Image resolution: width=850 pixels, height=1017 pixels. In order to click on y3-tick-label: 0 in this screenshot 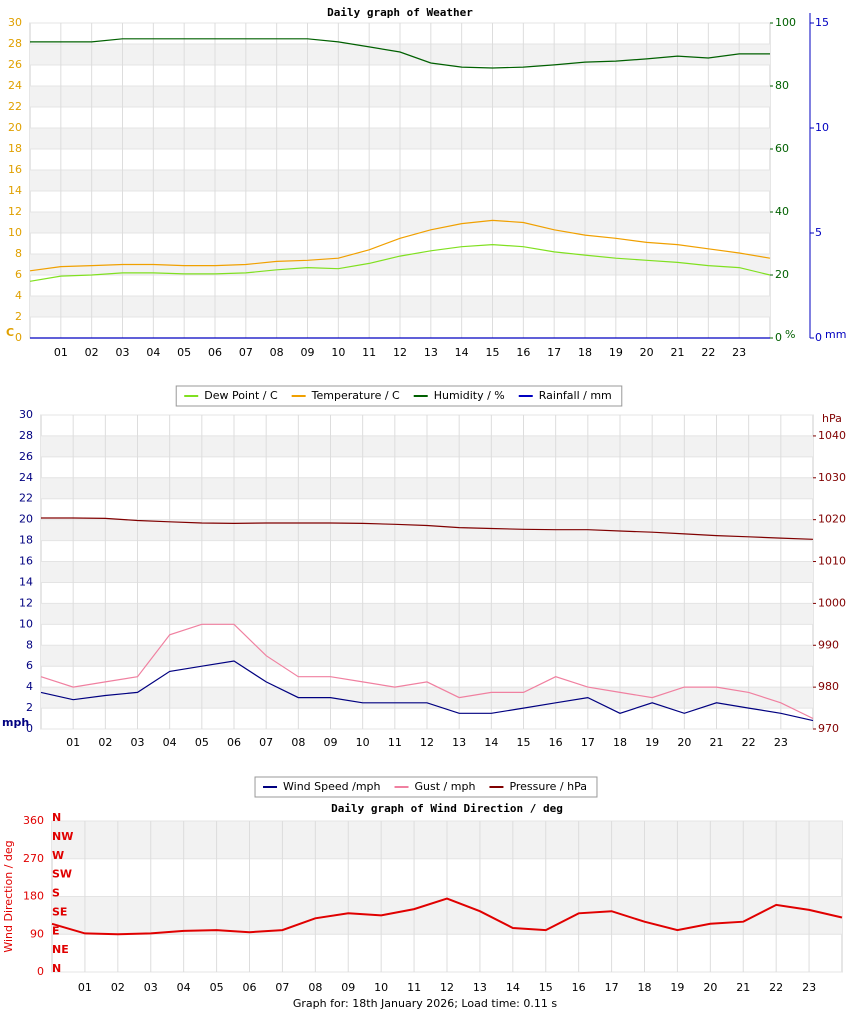, I will do `click(818, 337)`.